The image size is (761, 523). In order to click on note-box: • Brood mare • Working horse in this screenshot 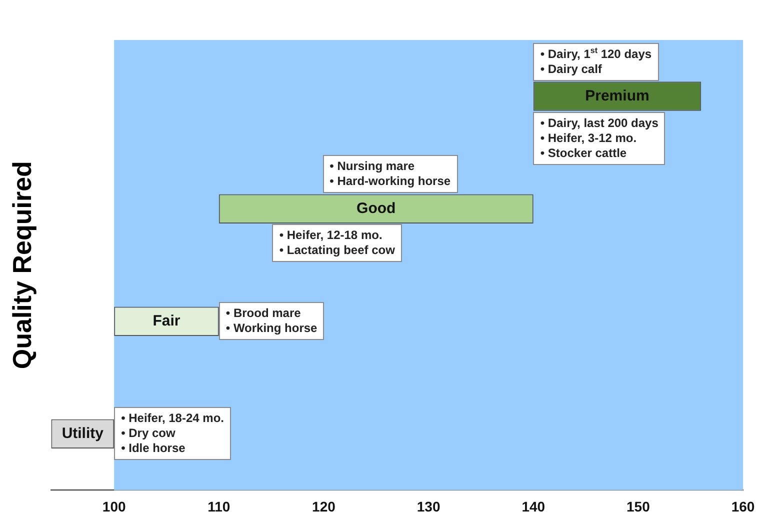, I will do `click(271, 321)`.